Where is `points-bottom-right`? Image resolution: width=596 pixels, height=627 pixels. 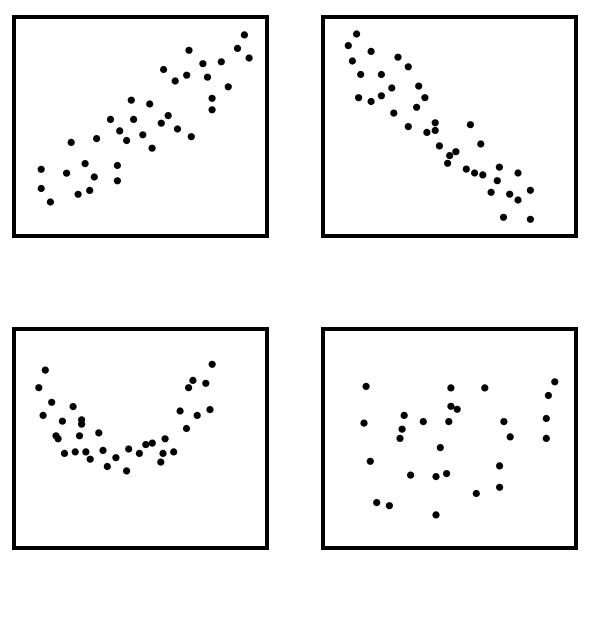
points-bottom-right is located at coordinates (459, 448).